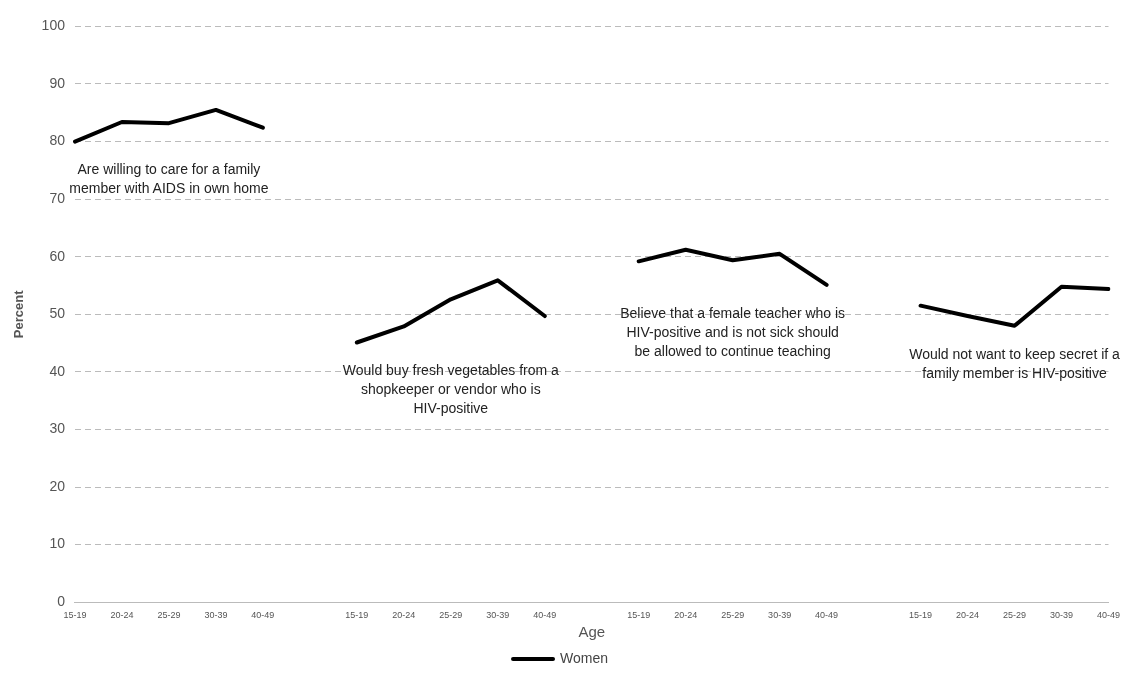 The width and height of the screenshot is (1131, 684). I want to click on y-tick-label: 10, so click(57, 543).